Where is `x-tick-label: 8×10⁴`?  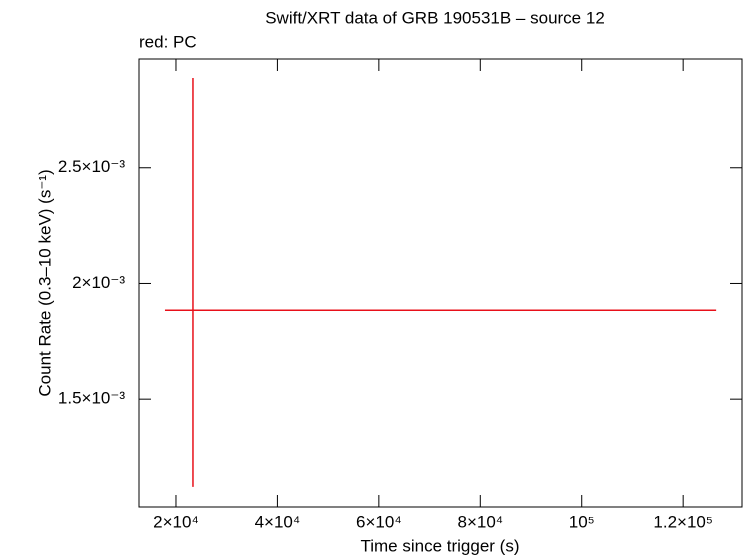
x-tick-label: 8×10⁴ is located at coordinates (480, 521).